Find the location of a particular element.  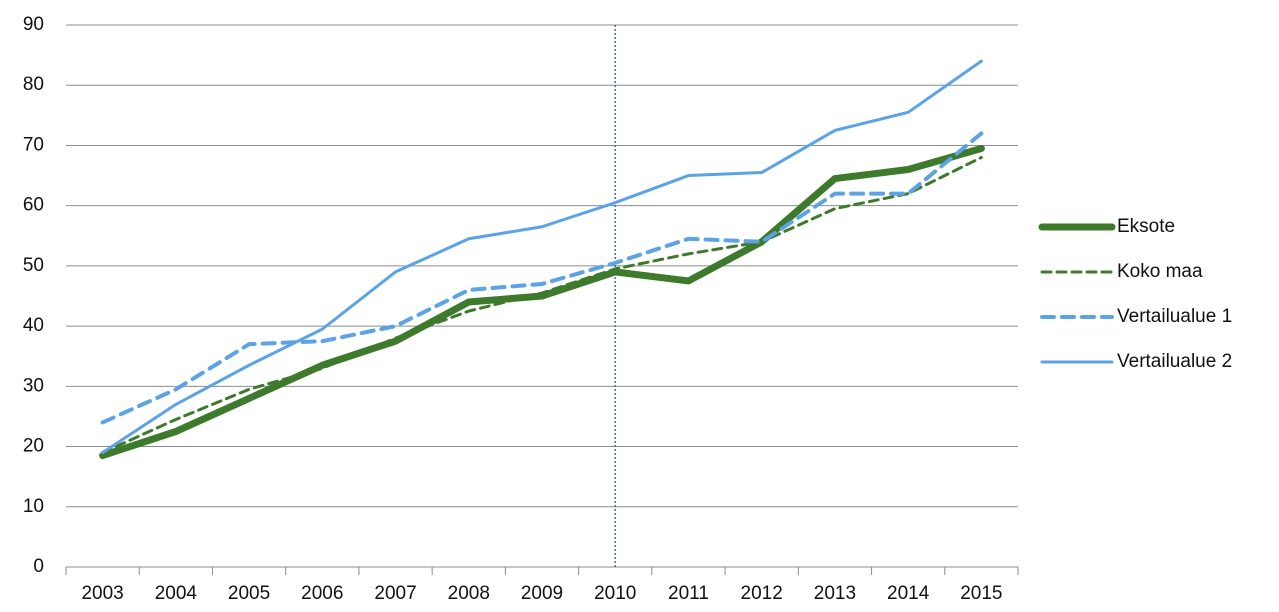

x-tick-label: 2015 is located at coordinates (981, 593).